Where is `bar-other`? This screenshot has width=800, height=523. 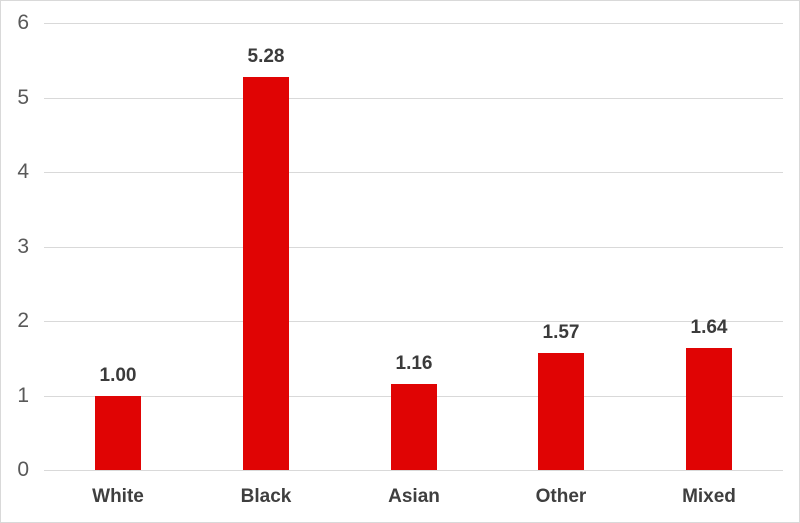
bar-other is located at coordinates (561, 411).